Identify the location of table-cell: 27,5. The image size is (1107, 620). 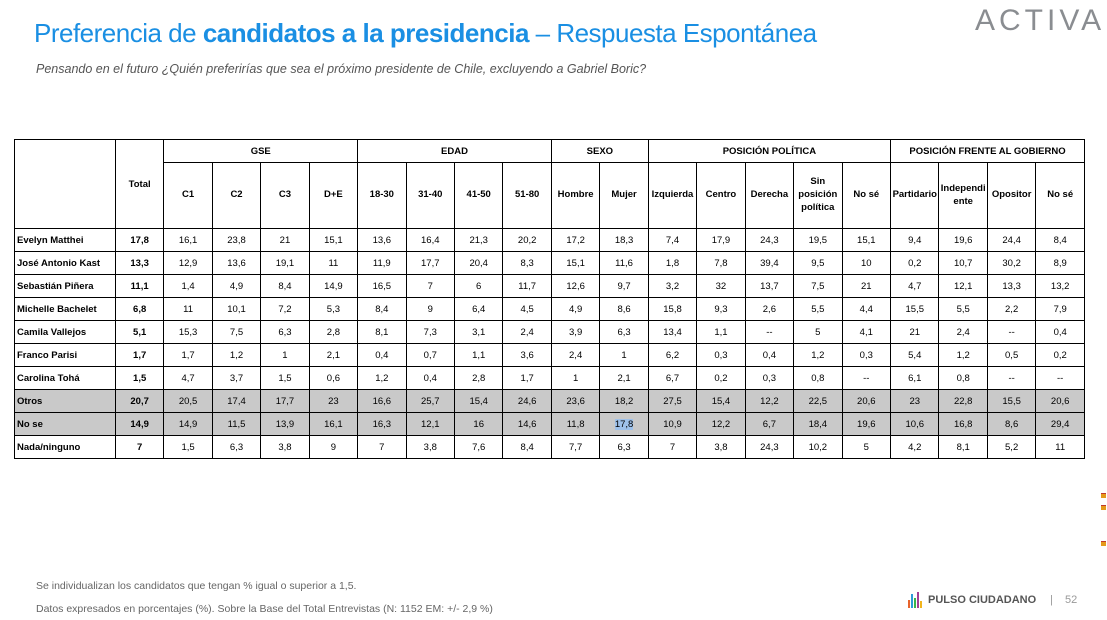
(672, 401).